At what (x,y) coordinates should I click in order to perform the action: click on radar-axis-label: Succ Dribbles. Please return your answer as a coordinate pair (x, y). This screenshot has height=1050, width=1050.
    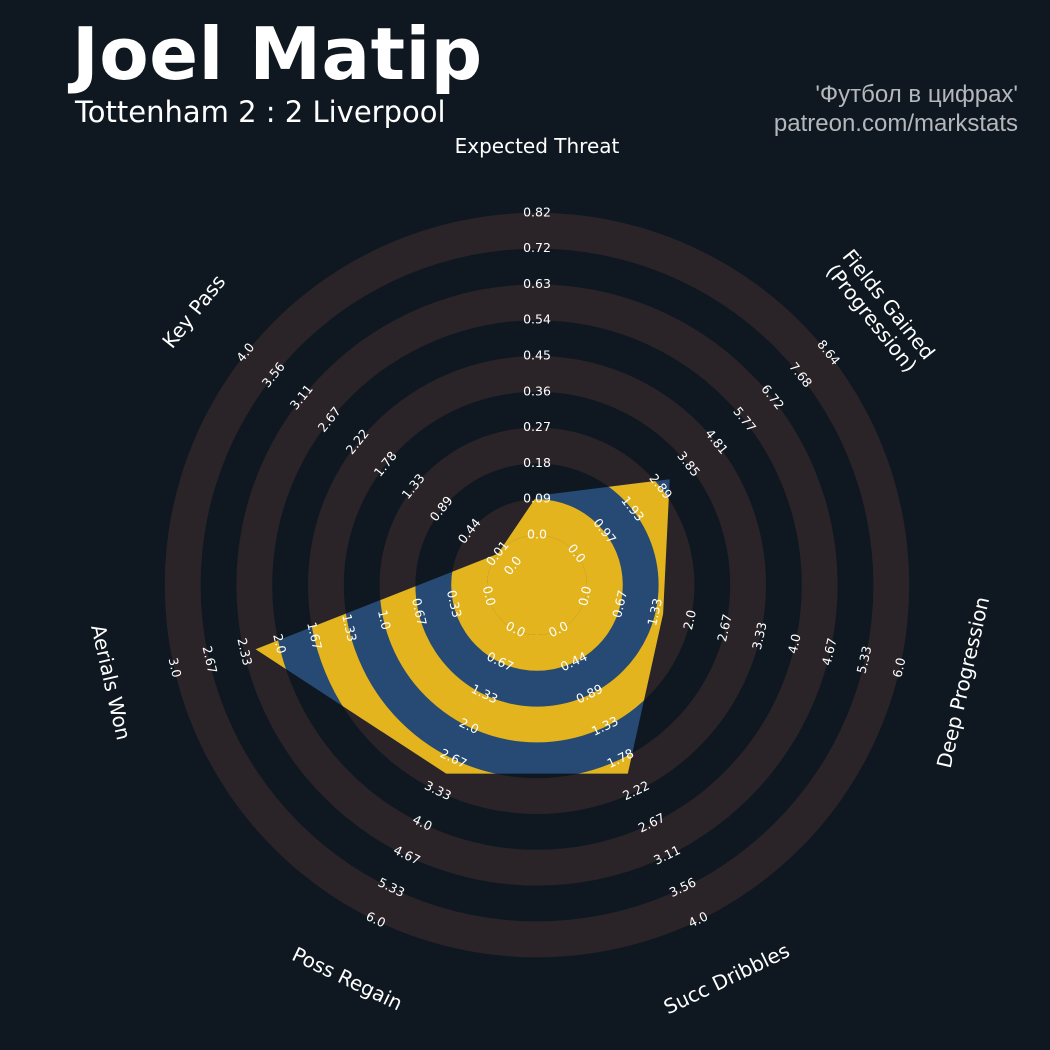
    Looking at the image, I should click on (726, 978).